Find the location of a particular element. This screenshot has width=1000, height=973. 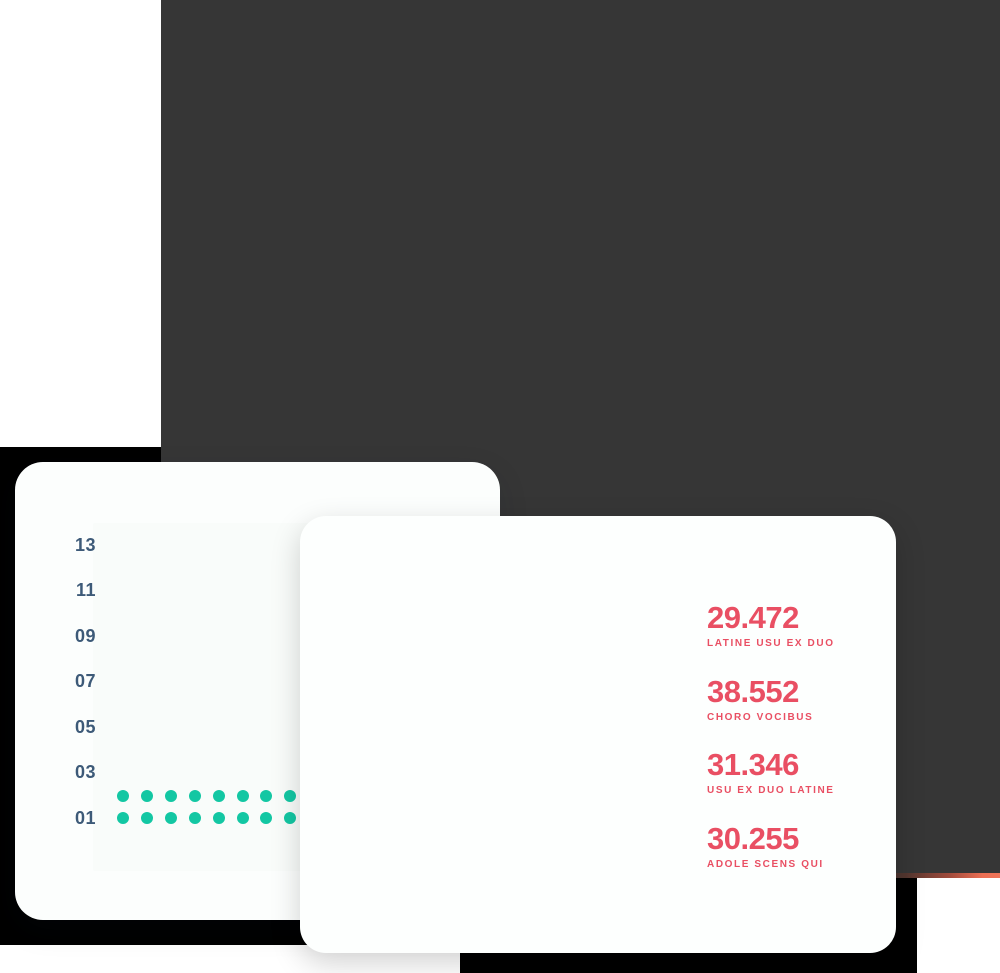

stat-item: 38.552 CHORO VOCIBUS is located at coordinates (797, 699).